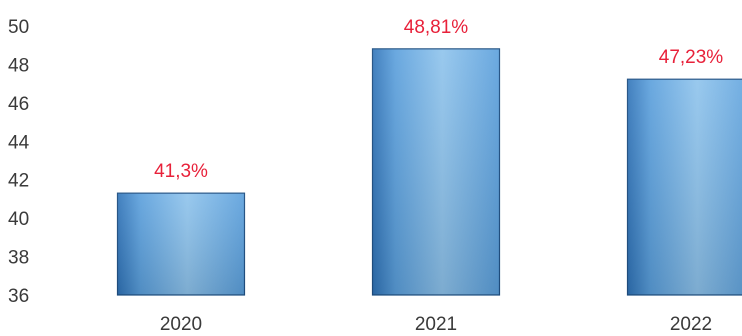  What do you see at coordinates (684, 187) in the screenshot?
I see `bar-shade-2022` at bounding box center [684, 187].